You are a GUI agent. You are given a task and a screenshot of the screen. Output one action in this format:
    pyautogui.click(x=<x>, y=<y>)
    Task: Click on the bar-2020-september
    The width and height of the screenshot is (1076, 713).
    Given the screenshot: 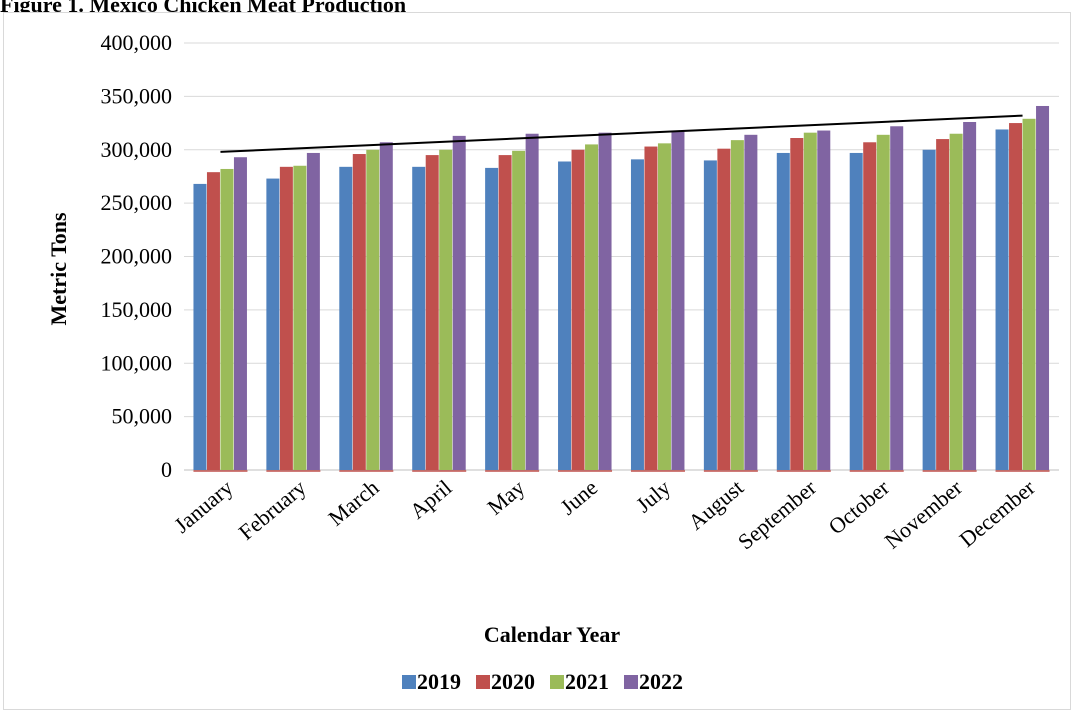 What is the action you would take?
    pyautogui.click(x=797, y=304)
    